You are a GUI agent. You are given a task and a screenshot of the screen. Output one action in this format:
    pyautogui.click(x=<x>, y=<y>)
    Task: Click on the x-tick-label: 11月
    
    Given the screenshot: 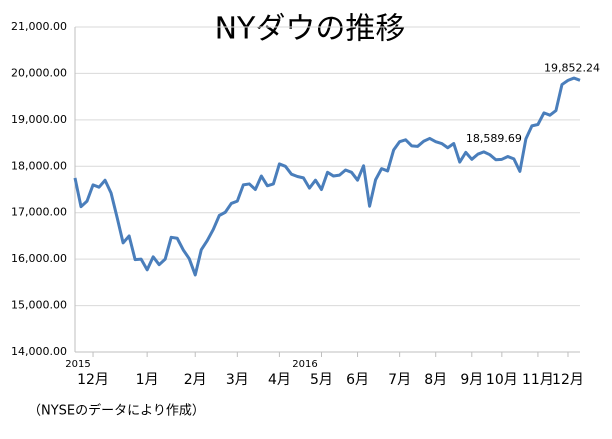 What is the action you would take?
    pyautogui.click(x=538, y=380)
    